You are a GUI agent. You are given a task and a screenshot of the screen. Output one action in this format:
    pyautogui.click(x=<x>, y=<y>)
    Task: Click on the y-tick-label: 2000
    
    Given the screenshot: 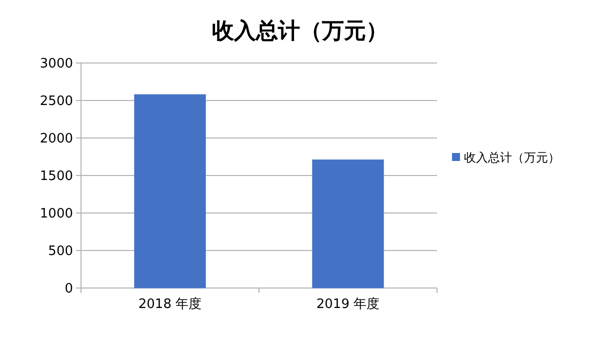 What is the action you would take?
    pyautogui.click(x=56, y=139)
    